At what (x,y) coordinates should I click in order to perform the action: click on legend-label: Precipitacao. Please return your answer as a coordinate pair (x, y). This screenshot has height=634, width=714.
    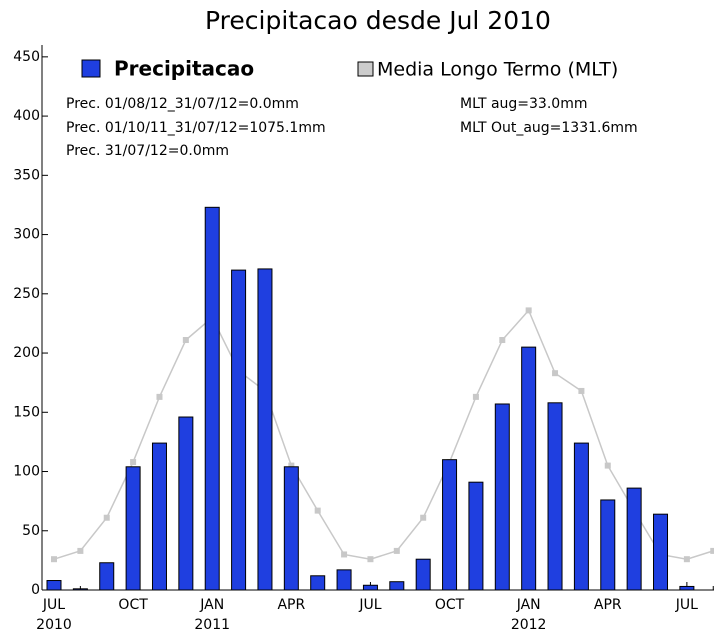
    Looking at the image, I should click on (184, 69).